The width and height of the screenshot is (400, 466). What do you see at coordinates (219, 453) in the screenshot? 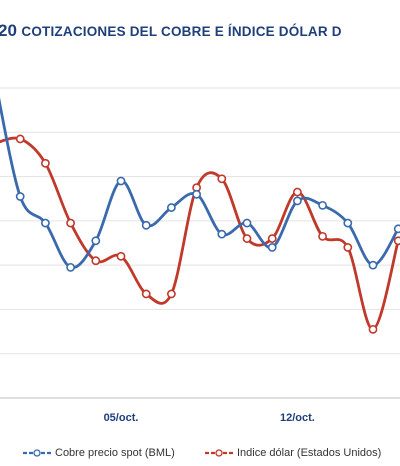
I see `legend-marker-dolar` at bounding box center [219, 453].